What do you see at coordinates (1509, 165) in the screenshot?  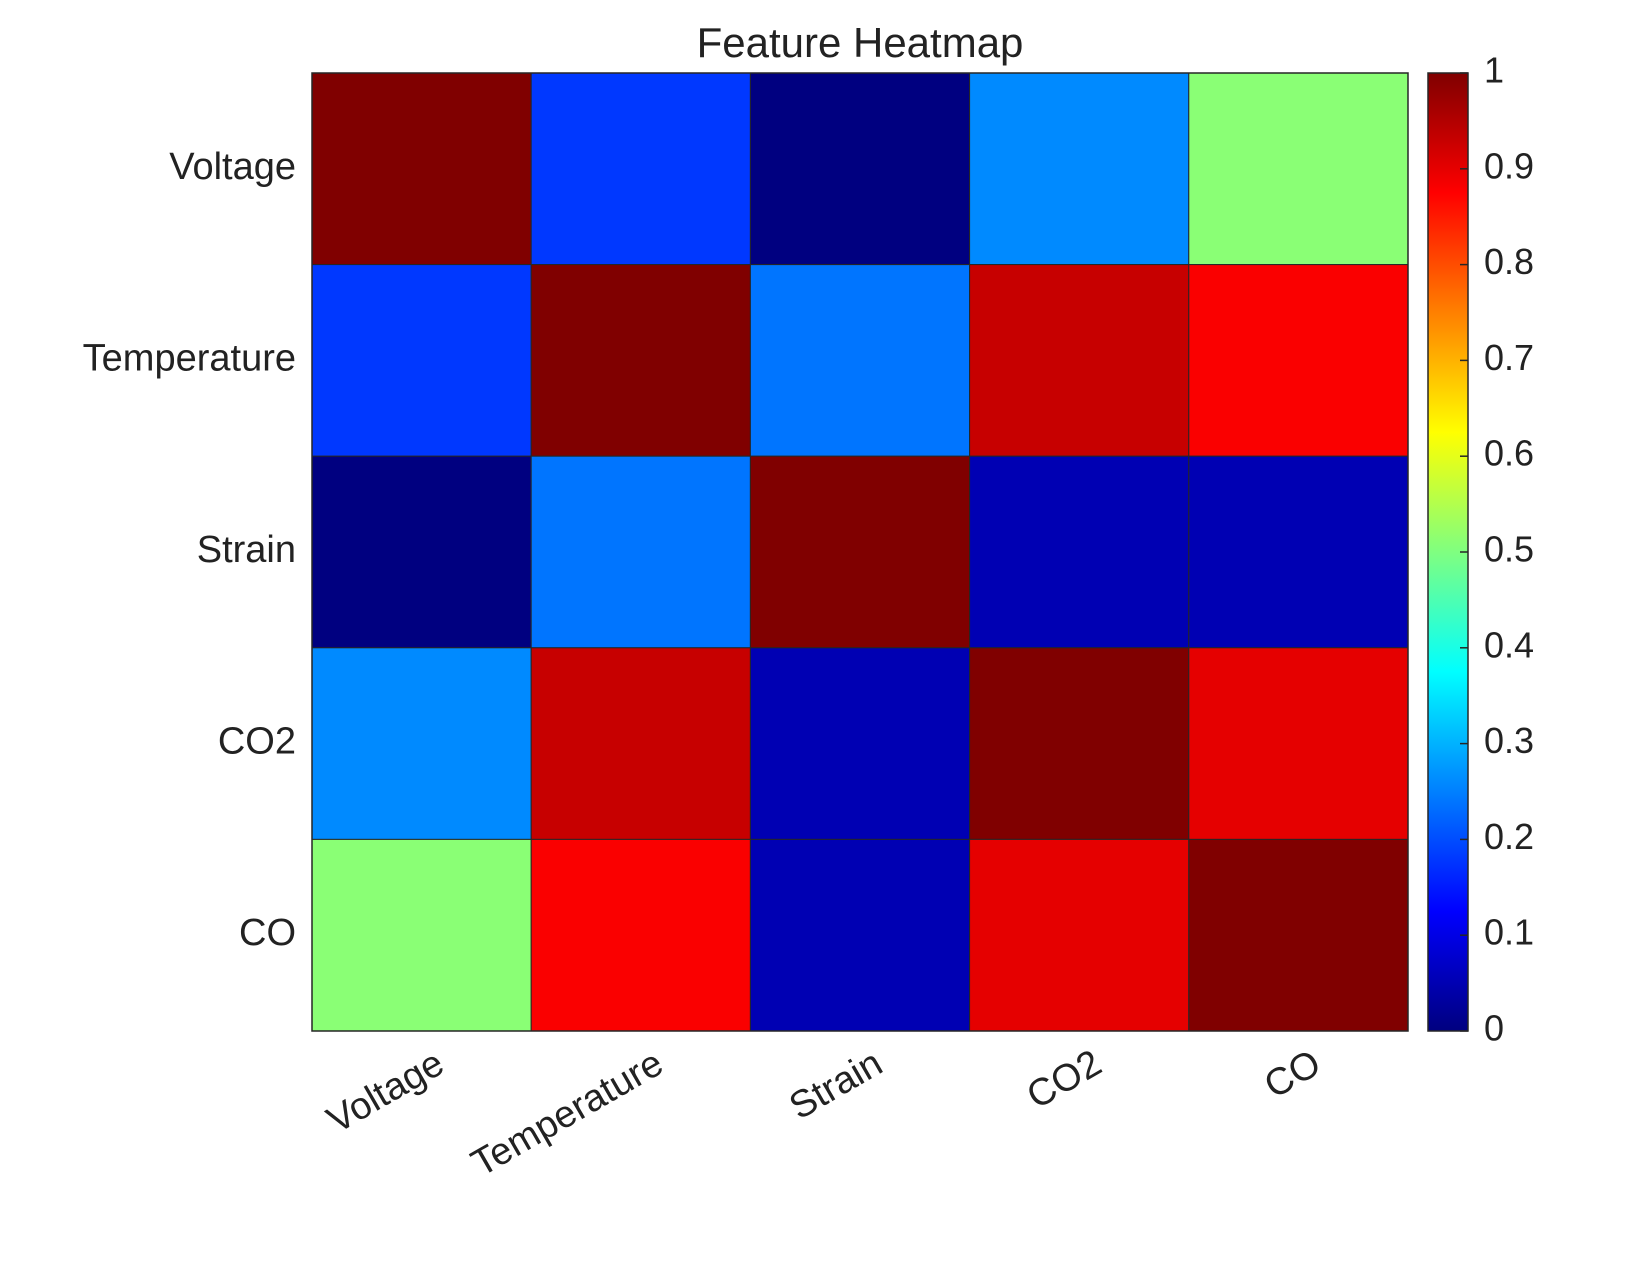 I see `colorbar-tick-label: 0.9` at bounding box center [1509, 165].